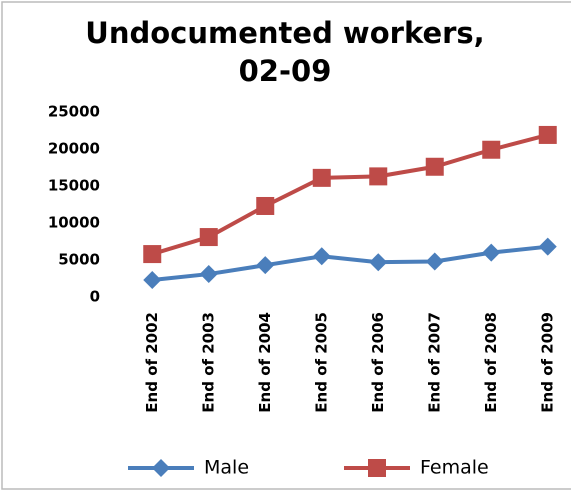  What do you see at coordinates (95, 297) in the screenshot?
I see `y-tick-label: 0` at bounding box center [95, 297].